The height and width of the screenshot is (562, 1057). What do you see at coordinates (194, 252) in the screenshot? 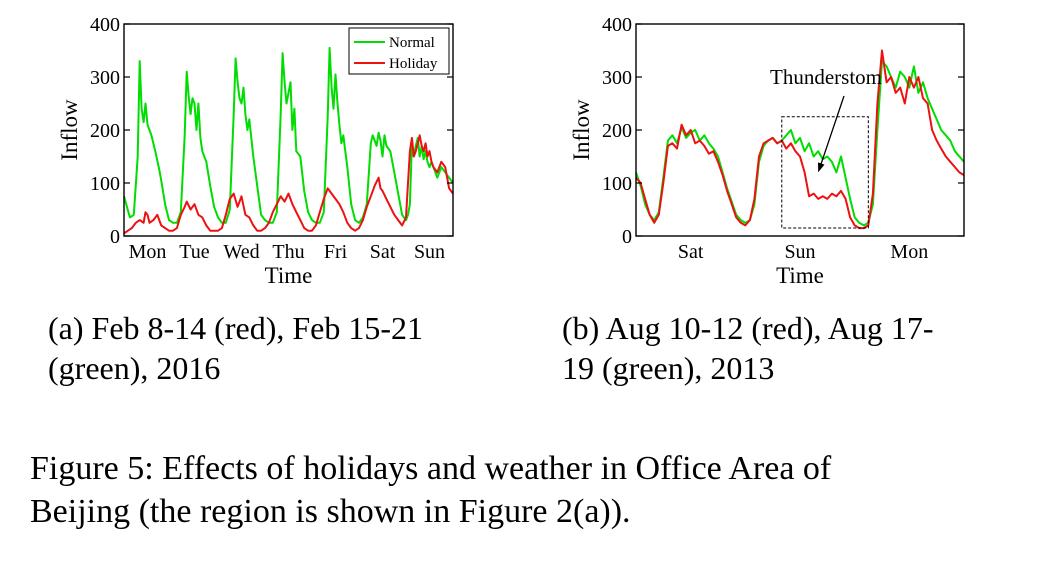
I see `chart-a-xtick-label-tue: Tue` at bounding box center [194, 252].